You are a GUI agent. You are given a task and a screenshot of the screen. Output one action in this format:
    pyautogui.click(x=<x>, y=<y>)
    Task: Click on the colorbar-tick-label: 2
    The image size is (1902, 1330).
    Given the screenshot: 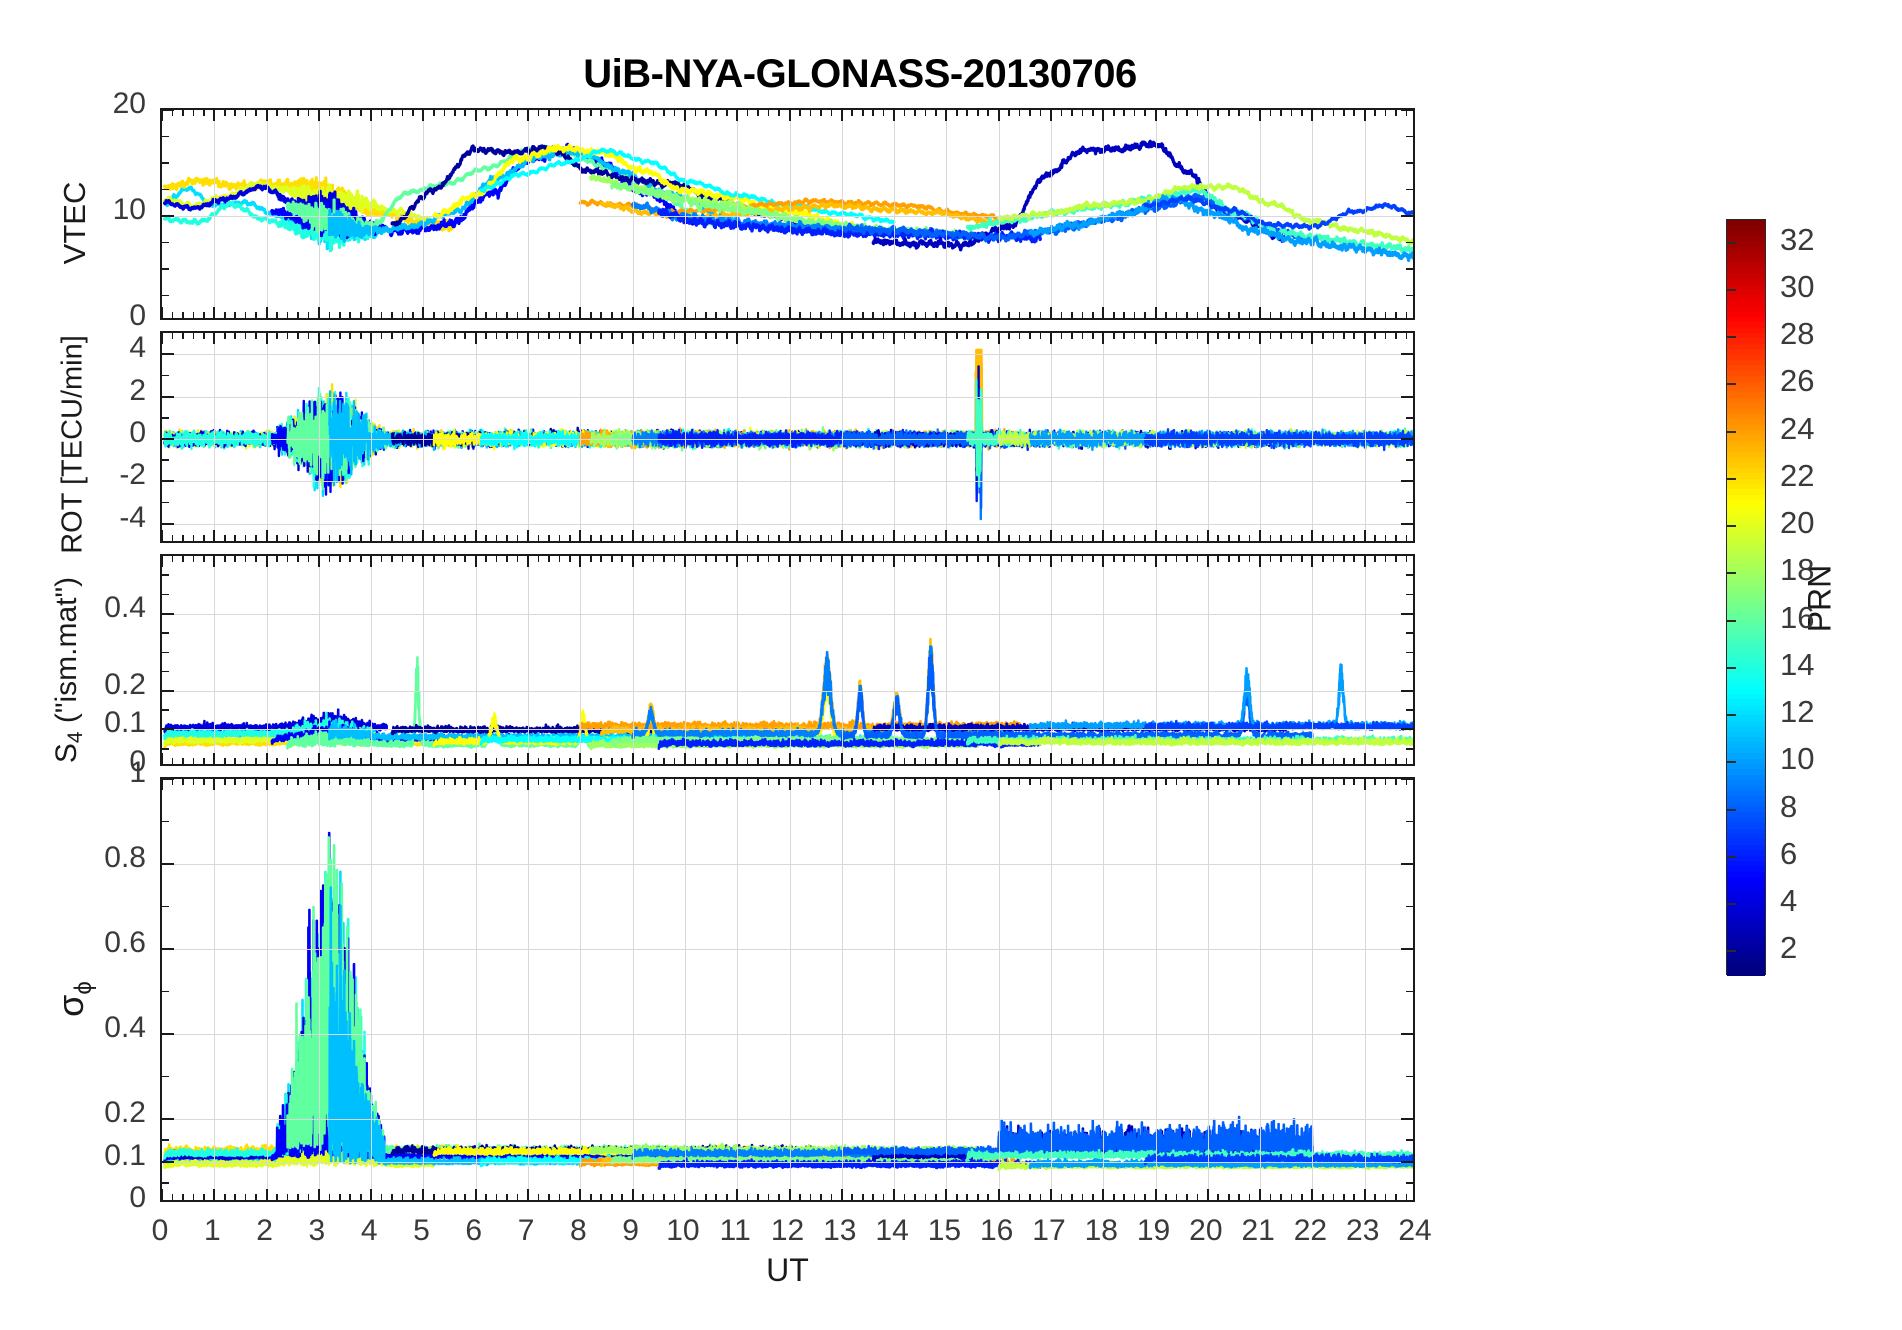 What is the action you would take?
    pyautogui.click(x=1789, y=948)
    